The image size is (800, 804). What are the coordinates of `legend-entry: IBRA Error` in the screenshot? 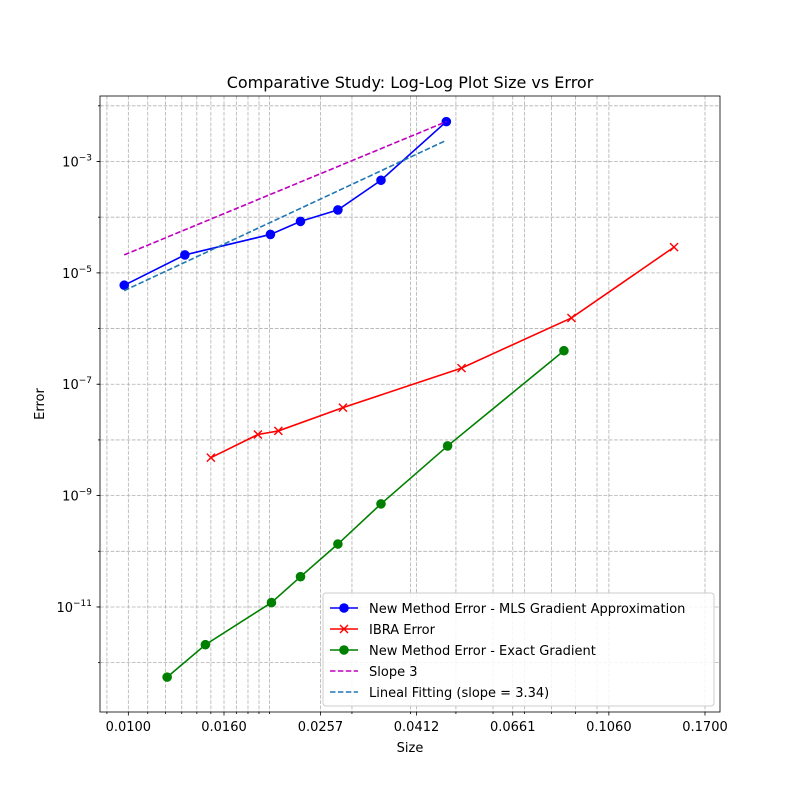 It's located at (383, 630).